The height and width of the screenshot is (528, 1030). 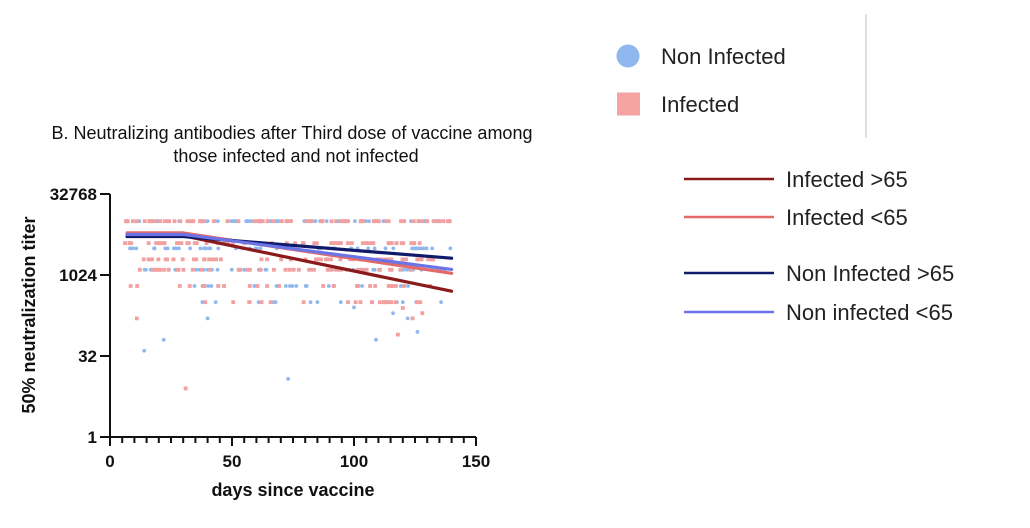 What do you see at coordinates (869, 312) in the screenshot?
I see `legend-label: Non infected <65` at bounding box center [869, 312].